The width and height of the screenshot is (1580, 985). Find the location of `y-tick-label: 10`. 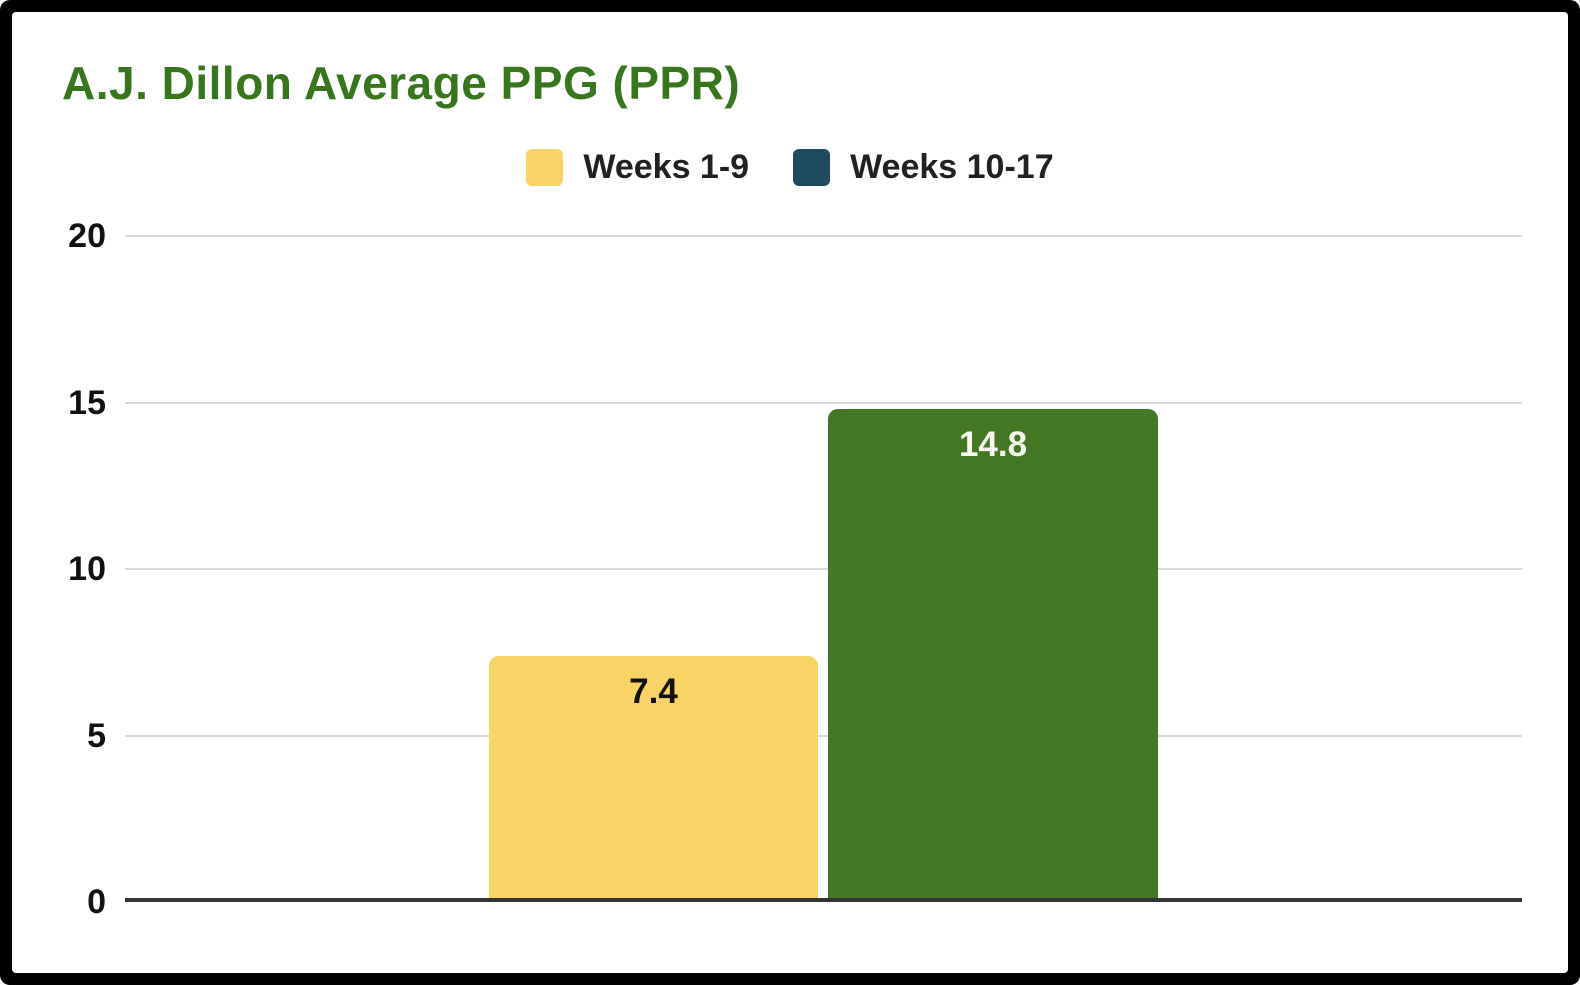

y-tick-label: 10 is located at coordinates (87, 569).